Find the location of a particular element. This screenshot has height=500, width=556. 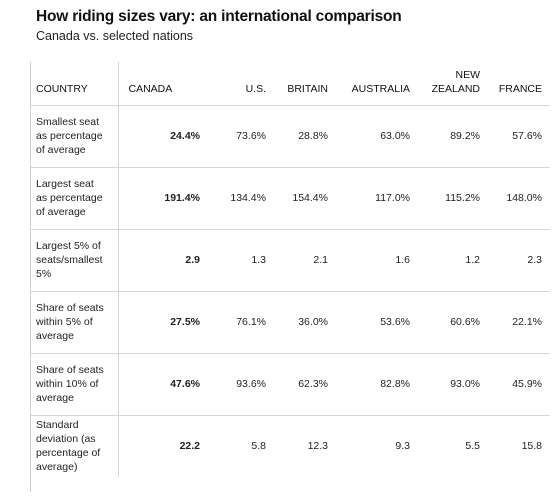

row-label: Largest 5% of seats/smallest 5% is located at coordinates (74, 260).